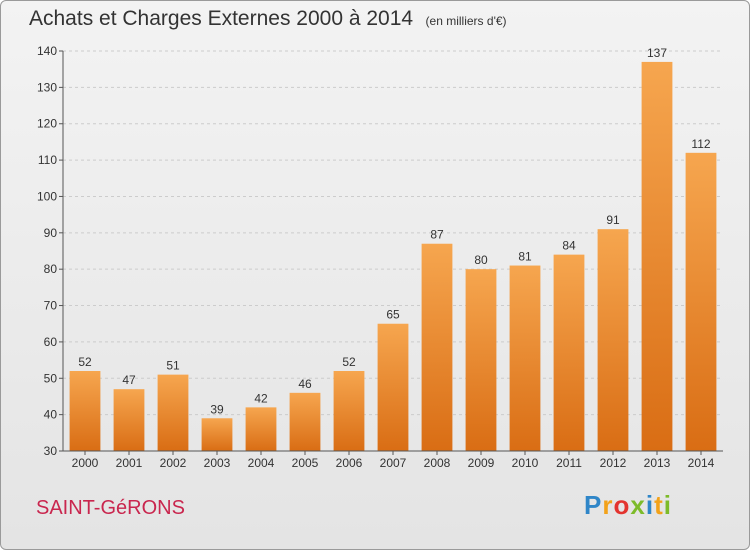 This screenshot has height=550, width=750. What do you see at coordinates (466, 21) in the screenshot?
I see `chart-unit-note: (en milliers d'€)` at bounding box center [466, 21].